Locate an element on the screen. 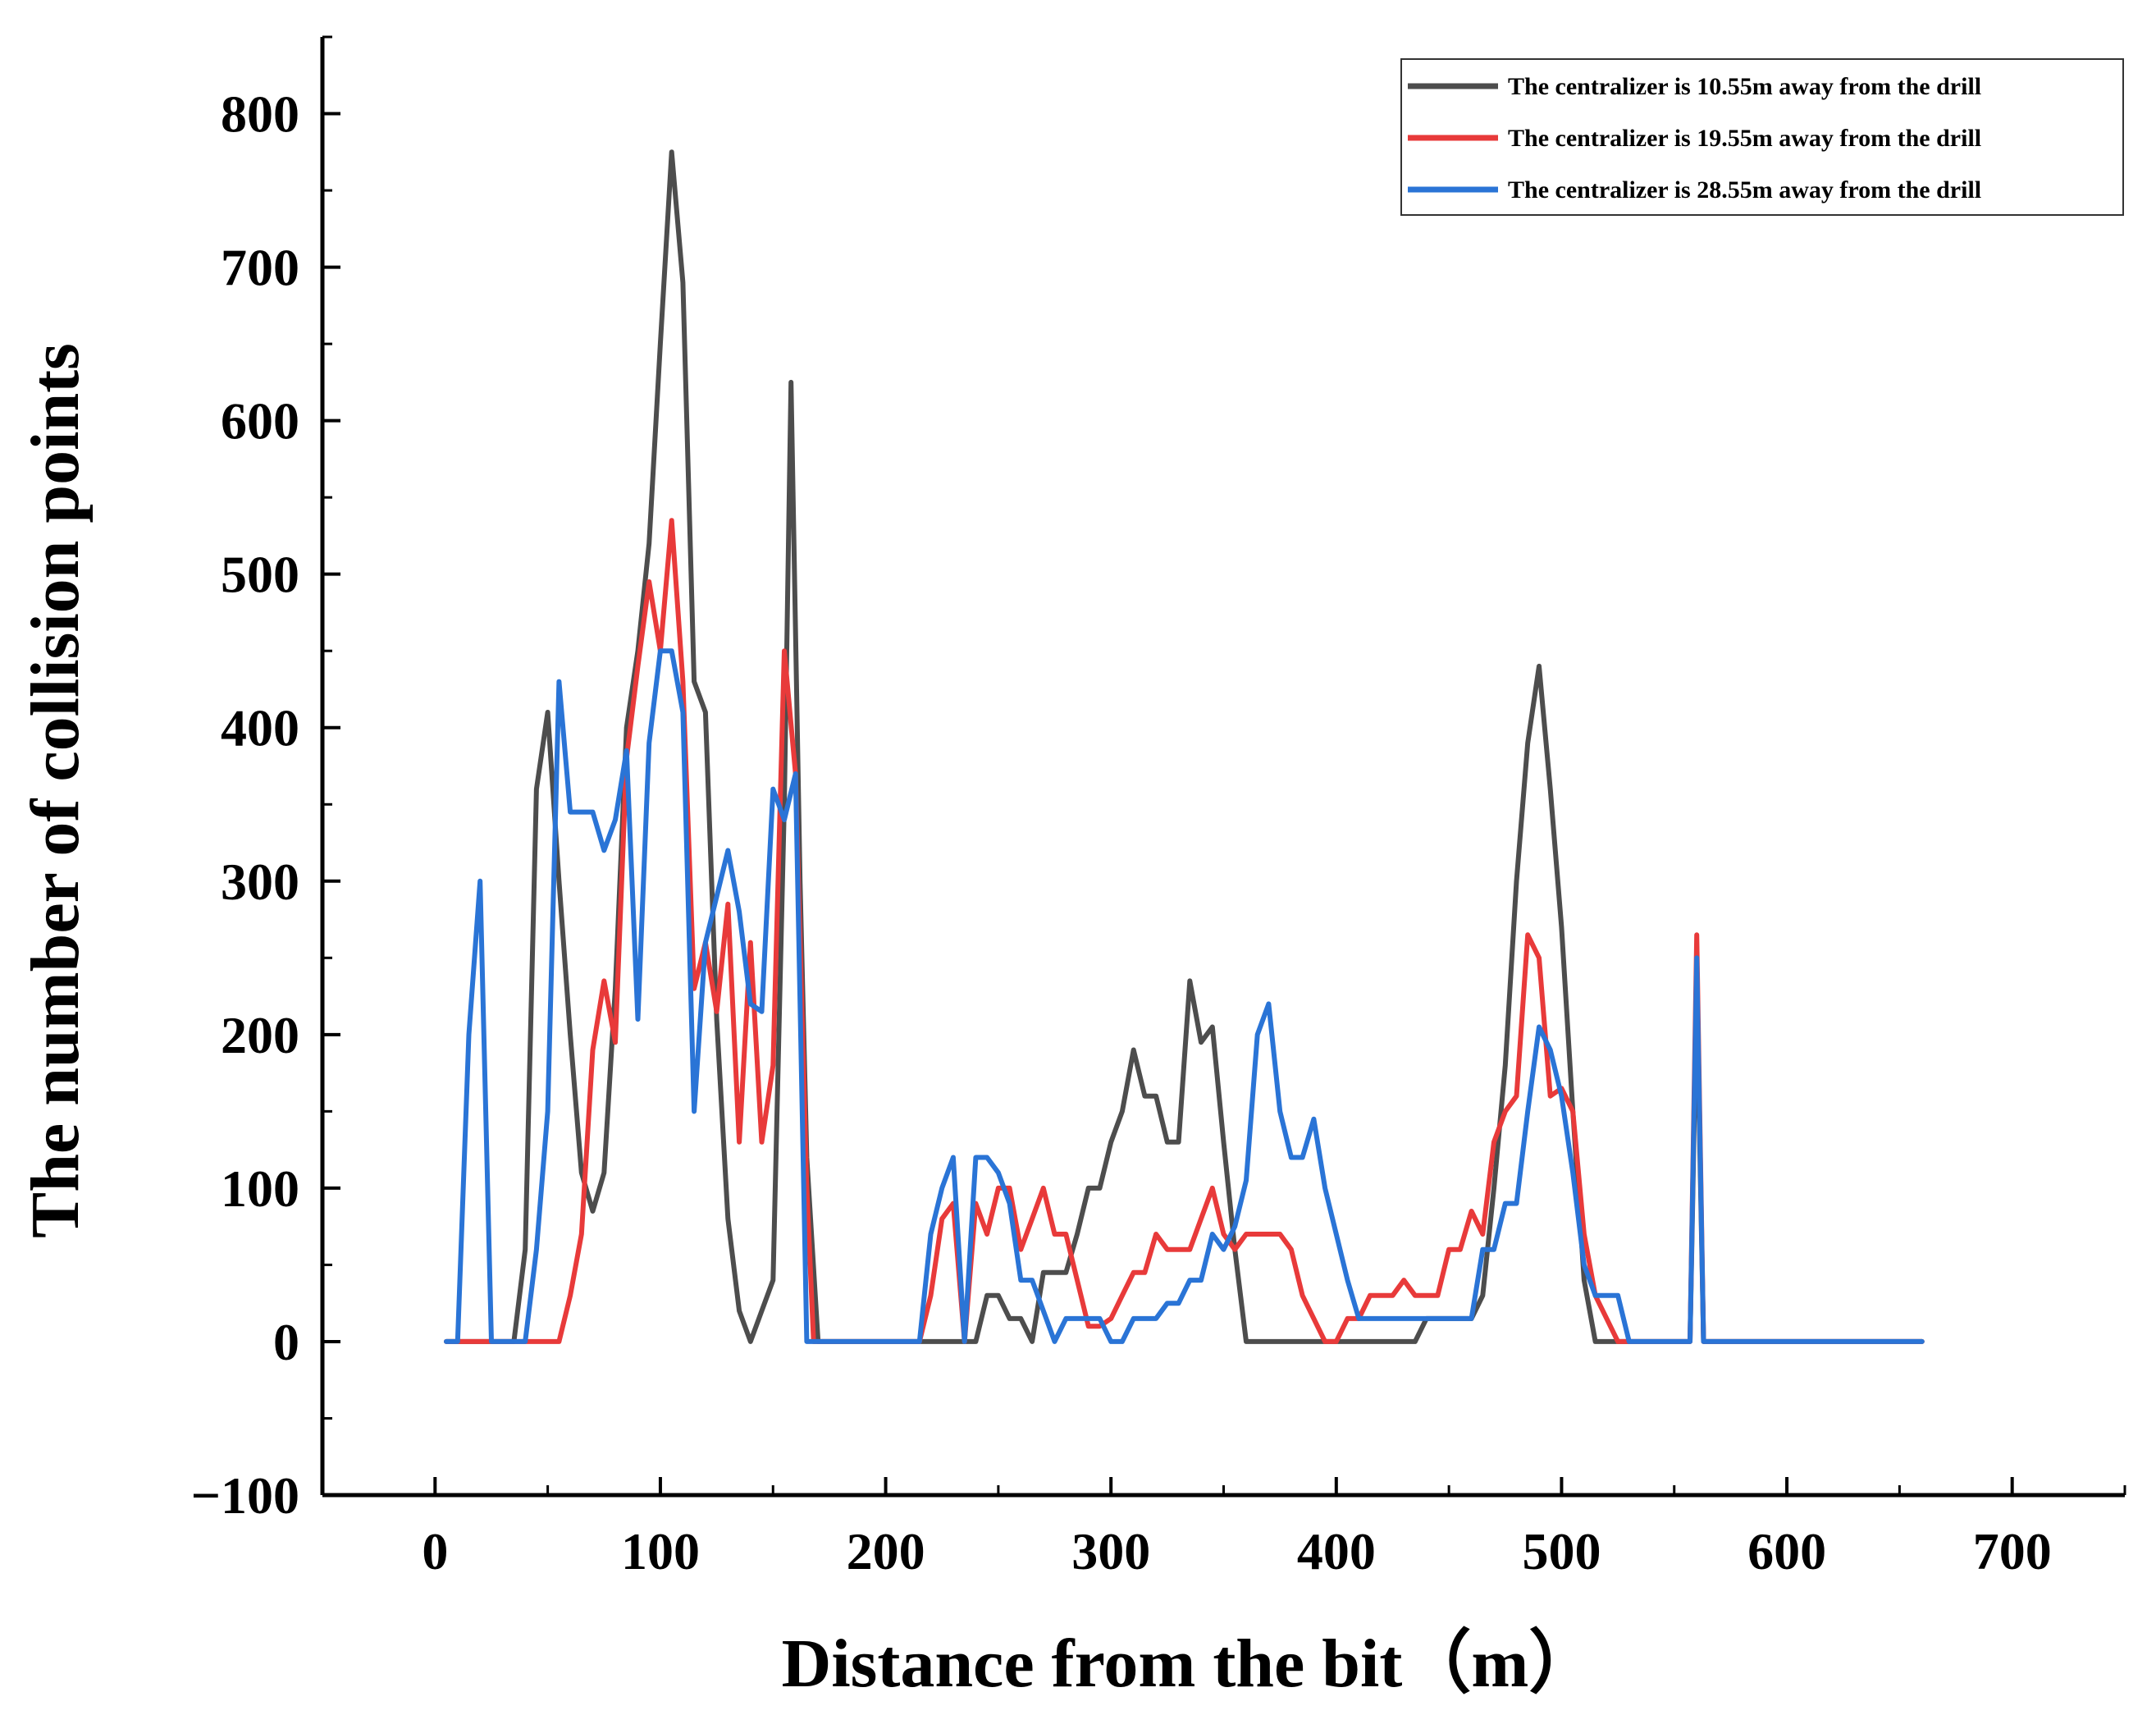 This screenshot has height=1715, width=2156. y-tick-label: 400 is located at coordinates (260, 728).